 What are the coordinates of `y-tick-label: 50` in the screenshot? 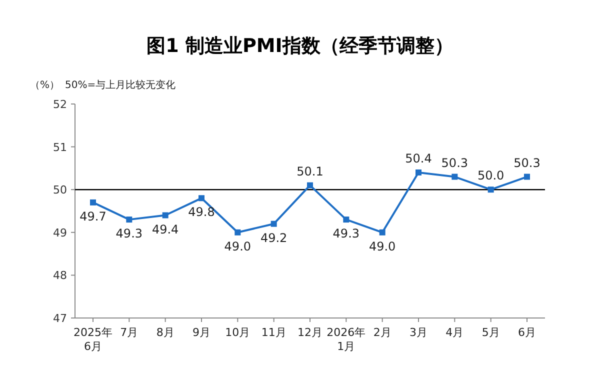 It's located at (60, 190).